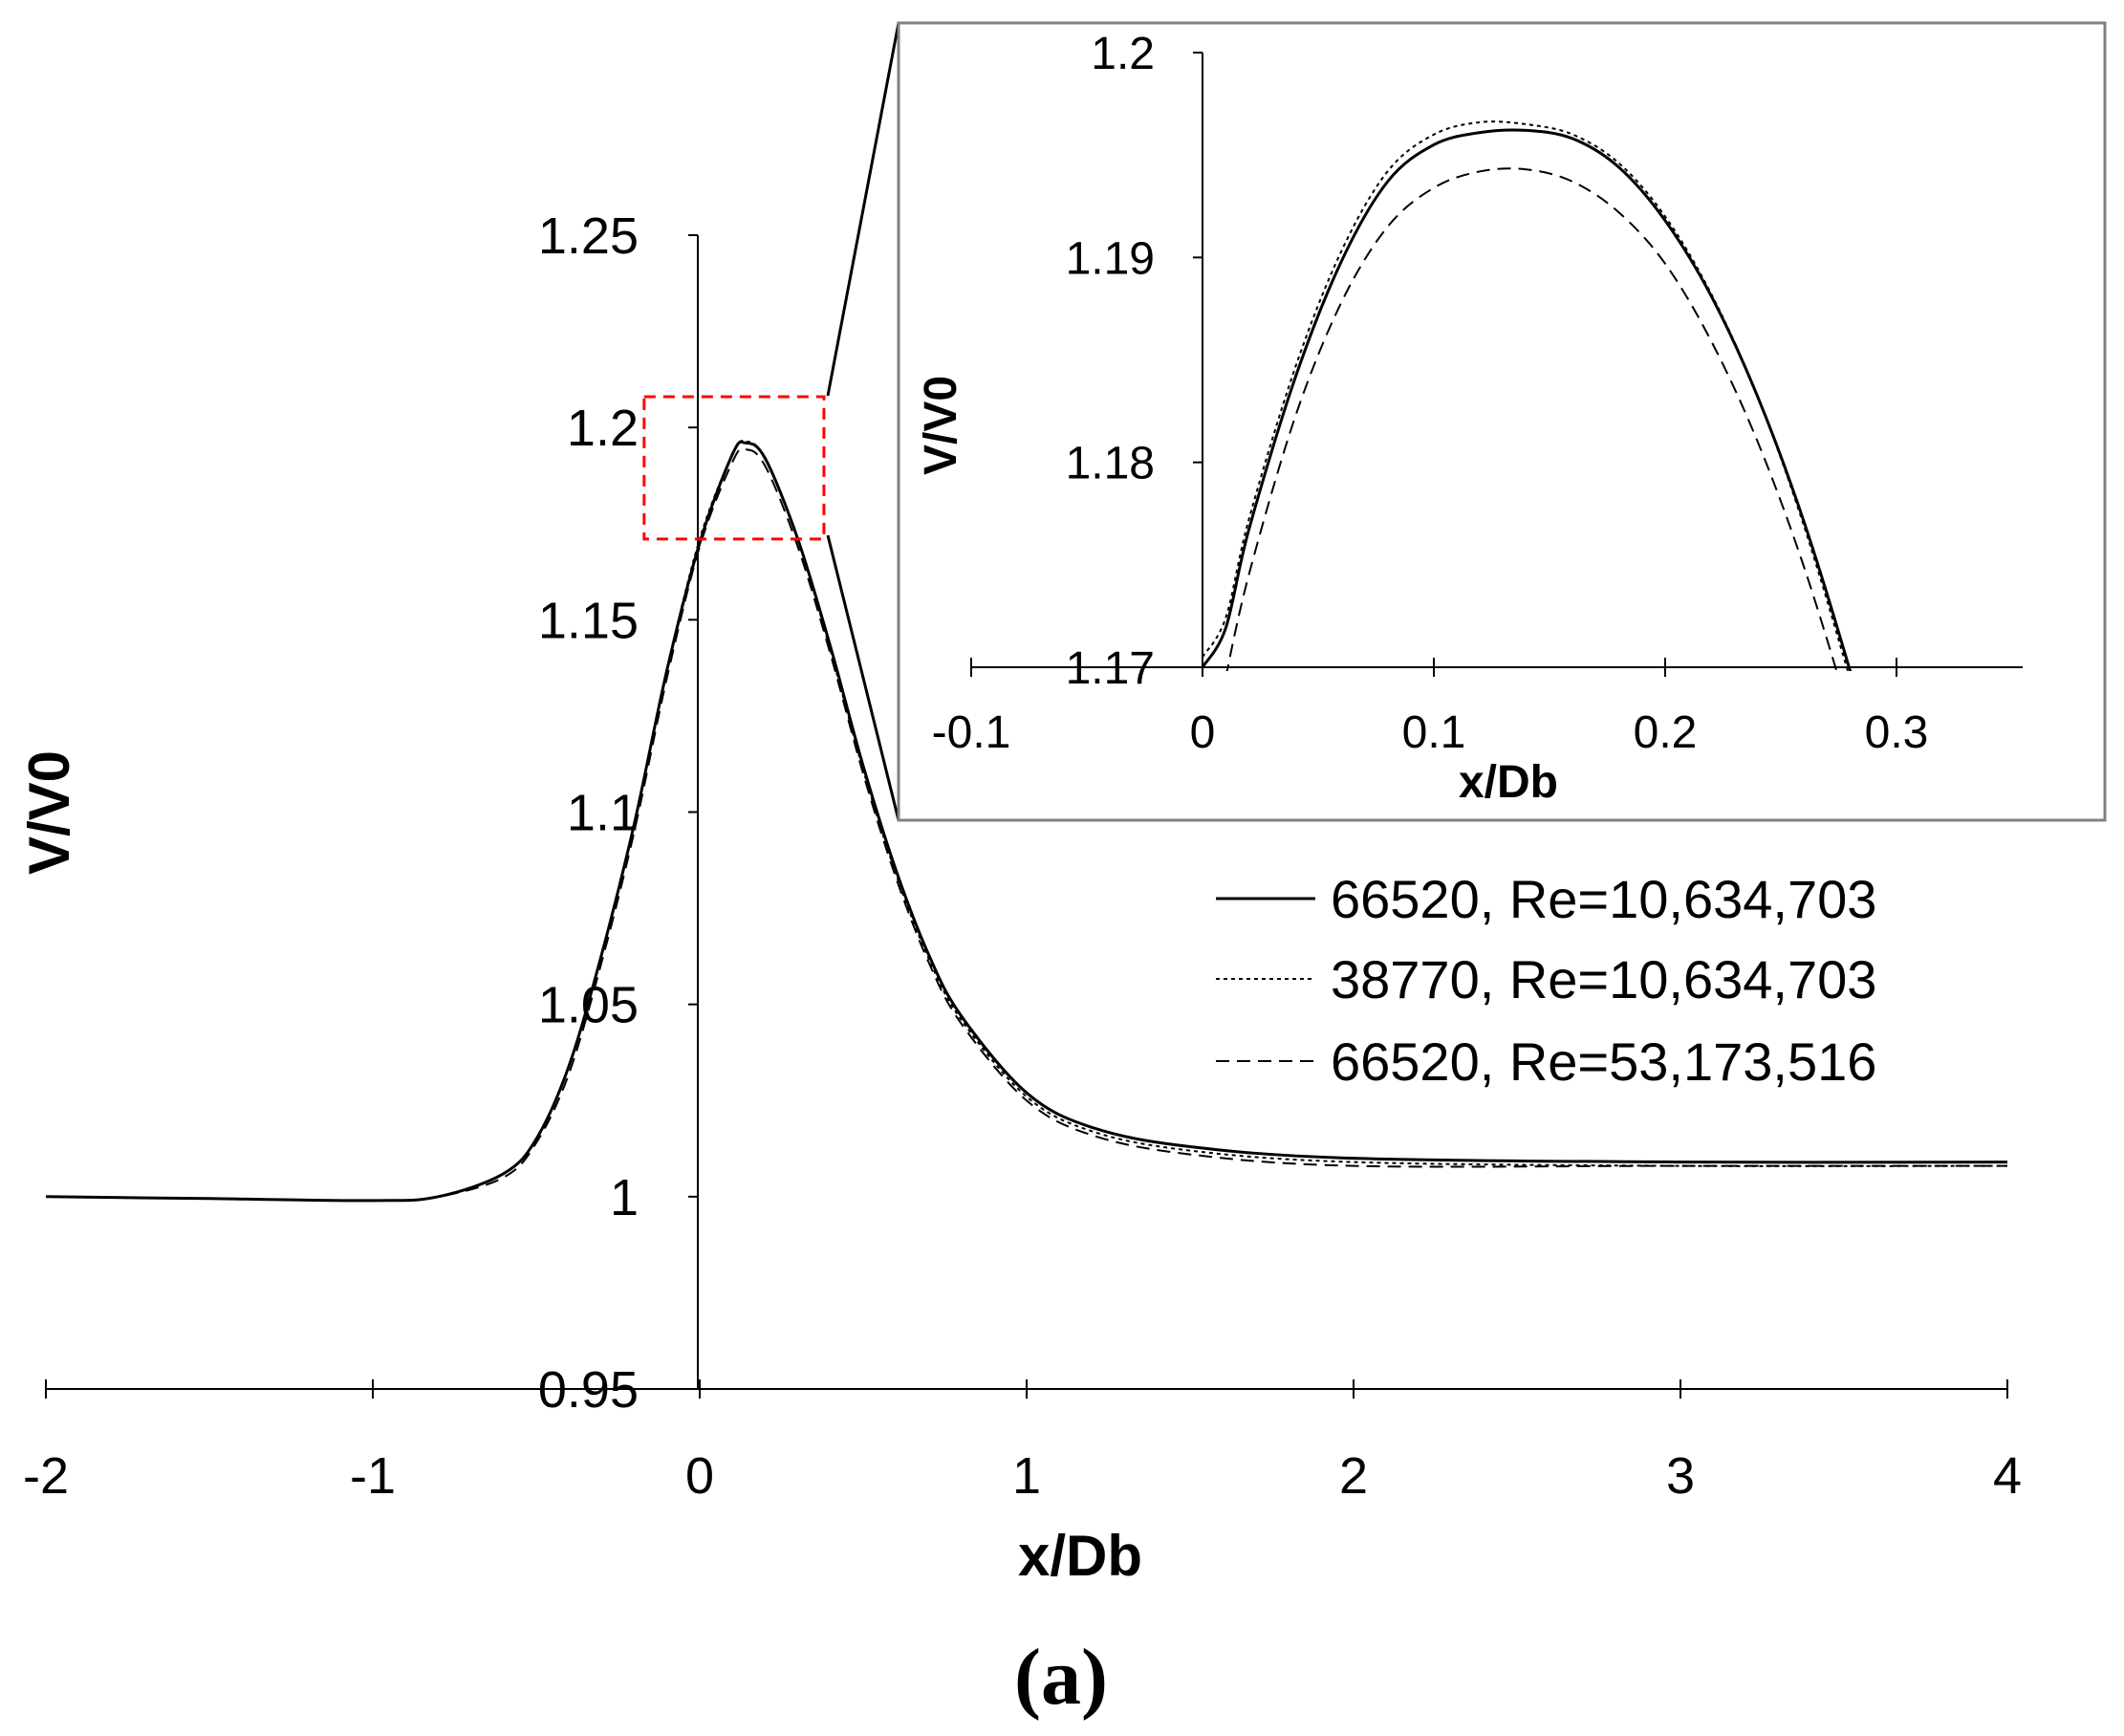 The height and width of the screenshot is (1736, 2124). I want to click on main-y-tick-label: 1.2, so click(603, 429).